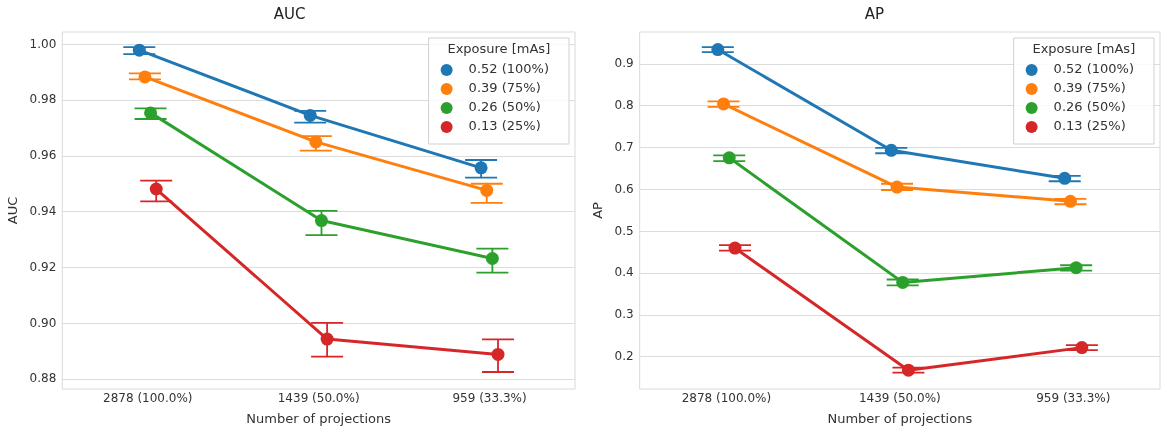 Image resolution: width=1171 pixels, height=433 pixels. What do you see at coordinates (874, 13) in the screenshot?
I see `chart-title: AP` at bounding box center [874, 13].